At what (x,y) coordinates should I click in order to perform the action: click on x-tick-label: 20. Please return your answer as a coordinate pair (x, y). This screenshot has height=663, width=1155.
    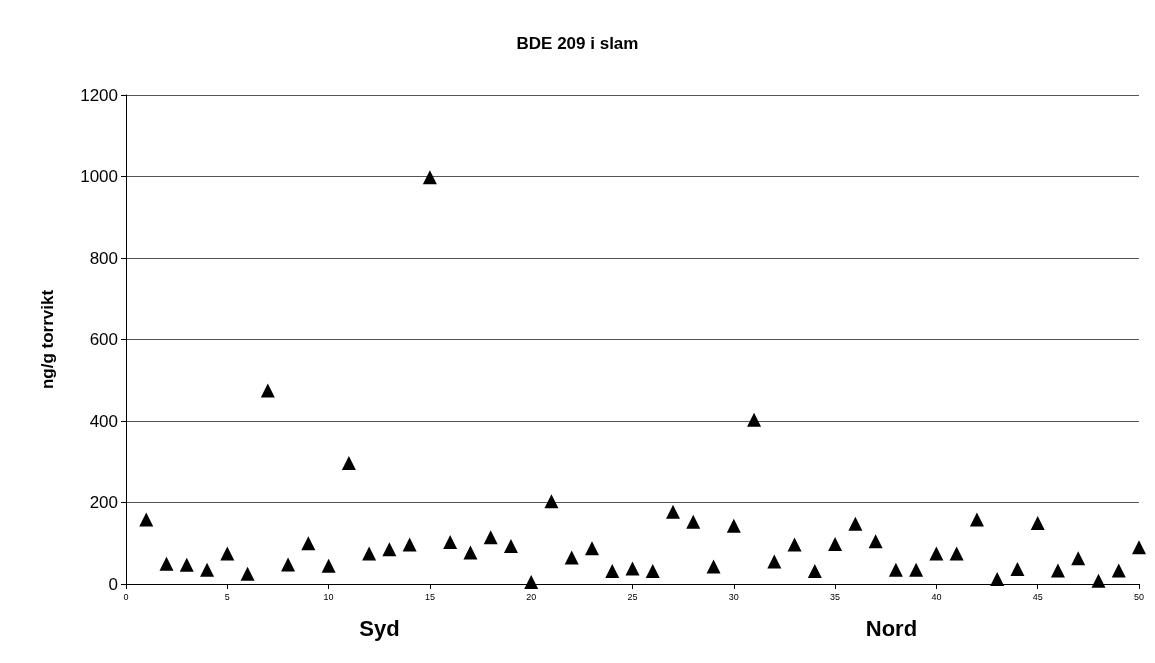
    Looking at the image, I should click on (531, 596).